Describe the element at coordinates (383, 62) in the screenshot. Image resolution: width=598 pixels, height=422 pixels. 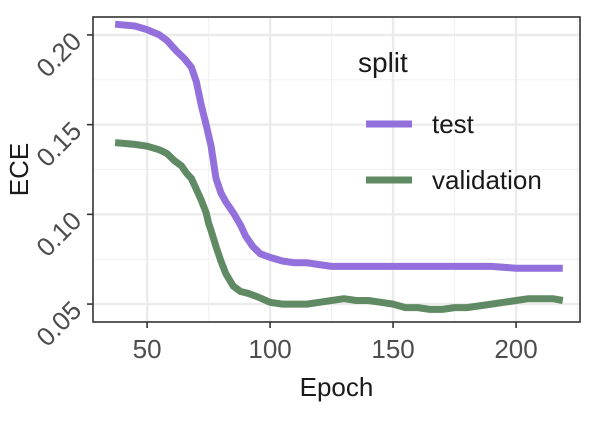
I see `legend-title: split` at that location.